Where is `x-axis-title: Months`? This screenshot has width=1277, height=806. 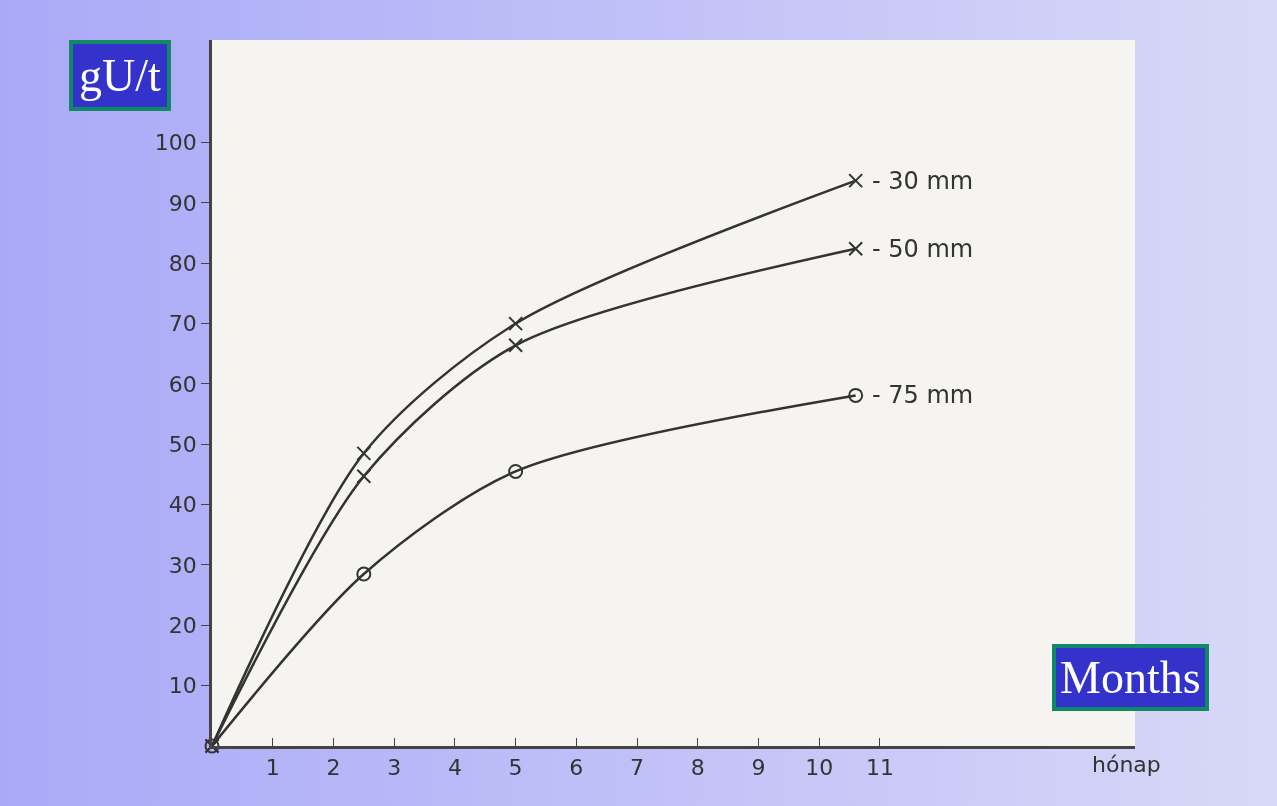
x-axis-title: Months is located at coordinates (1130, 677).